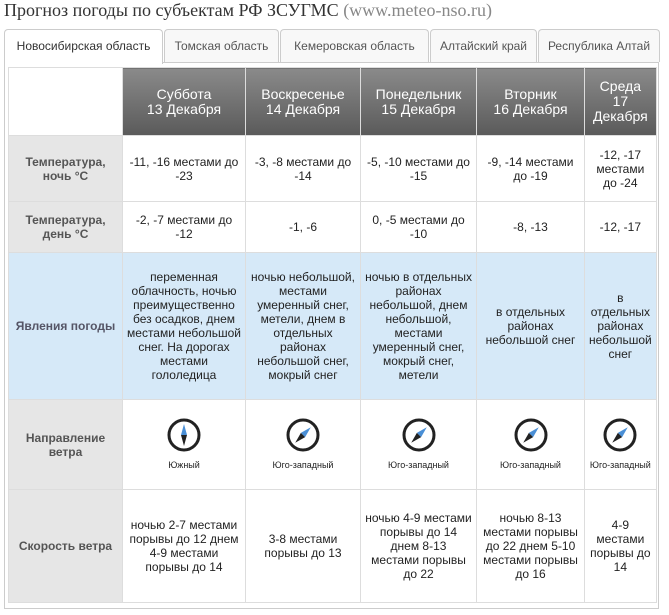 The image size is (669, 615). Describe the element at coordinates (65, 168) in the screenshot. I see `row-label: Температура, ночь °C` at that location.